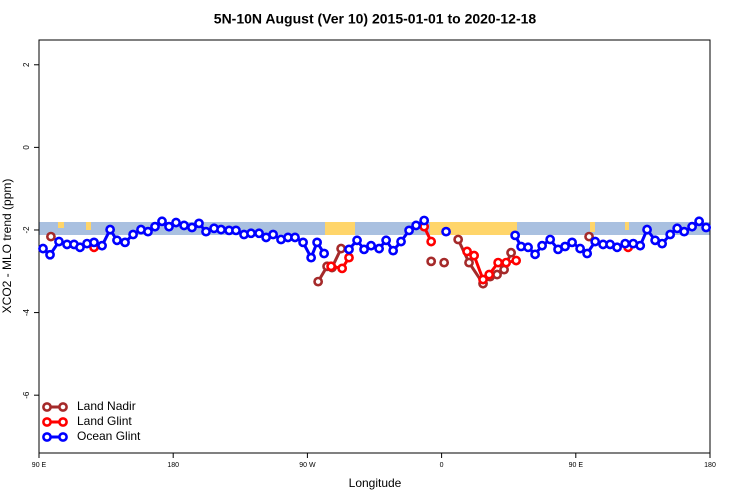  Describe the element at coordinates (307, 465) in the screenshot. I see `x-tick-label: 90 W` at that location.